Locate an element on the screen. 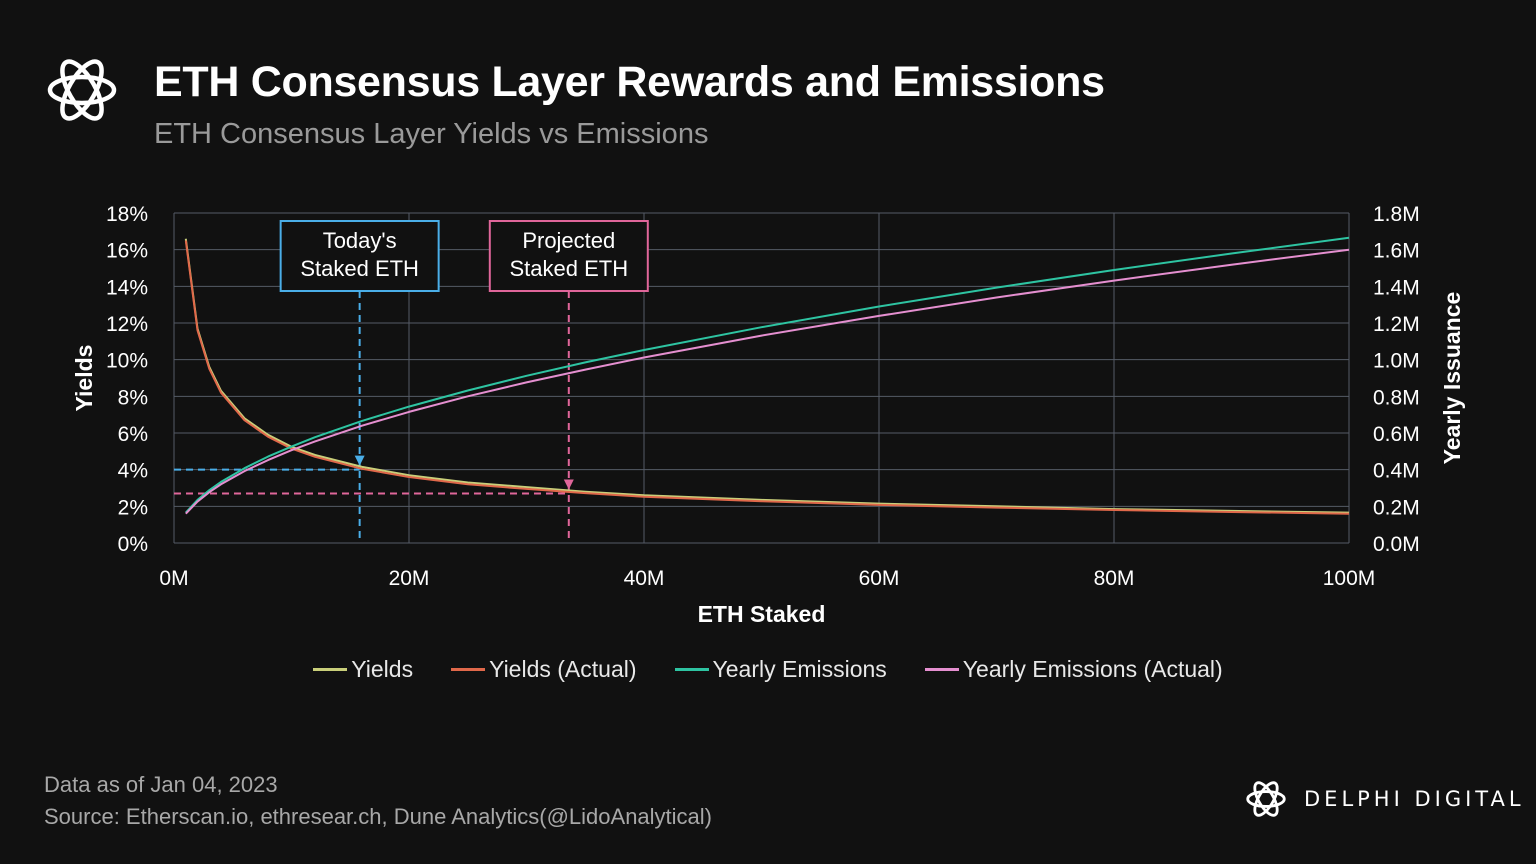 This screenshot has height=864, width=1536. annotation-label: Today's is located at coordinates (360, 240).